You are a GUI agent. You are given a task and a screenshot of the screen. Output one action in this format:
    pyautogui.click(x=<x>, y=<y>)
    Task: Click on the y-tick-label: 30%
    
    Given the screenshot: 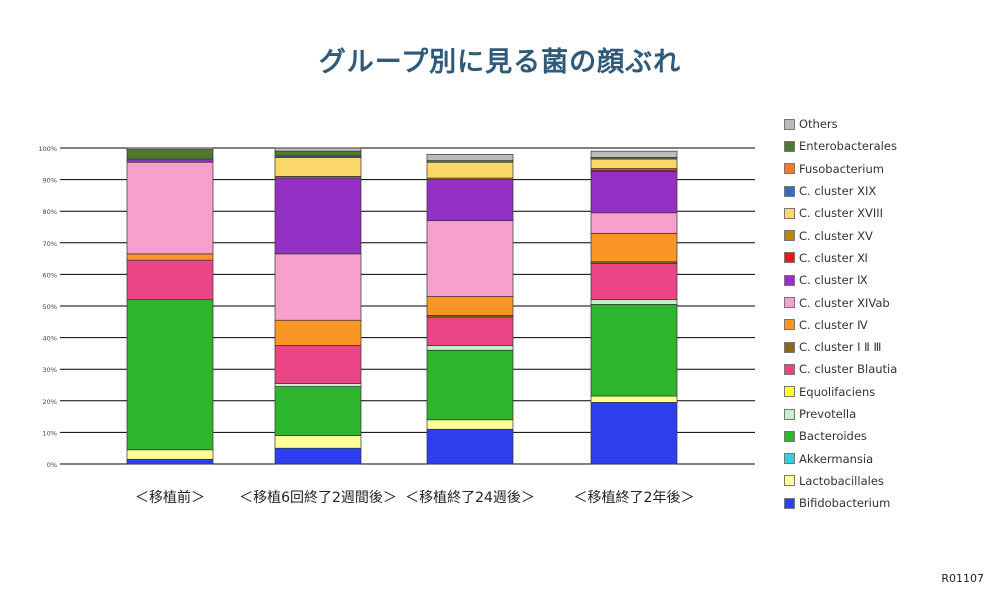 What is the action you would take?
    pyautogui.click(x=50, y=370)
    